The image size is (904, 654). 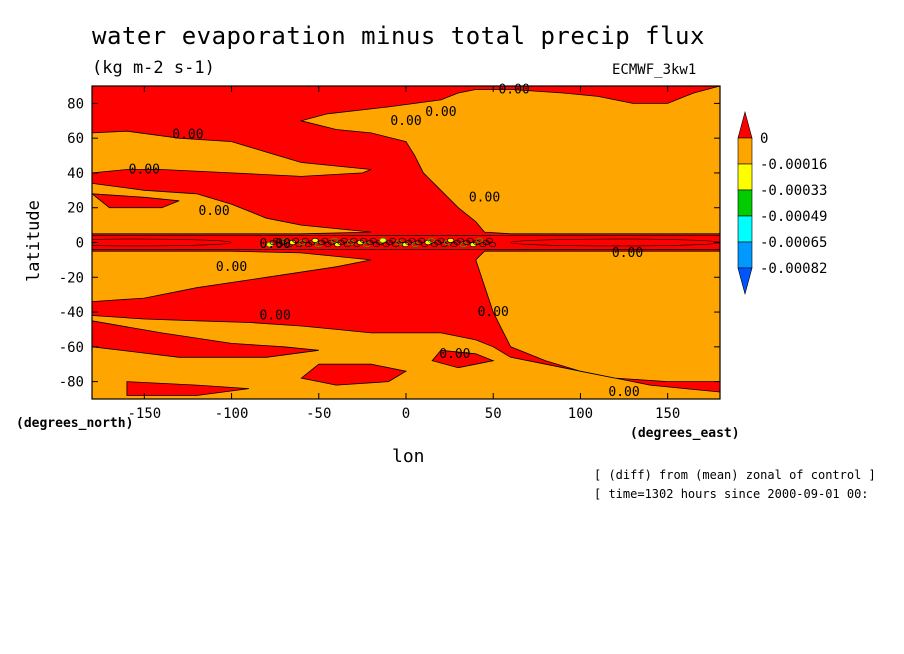 What do you see at coordinates (71, 278) in the screenshot?
I see `y-tick-label: -20` at bounding box center [71, 278].